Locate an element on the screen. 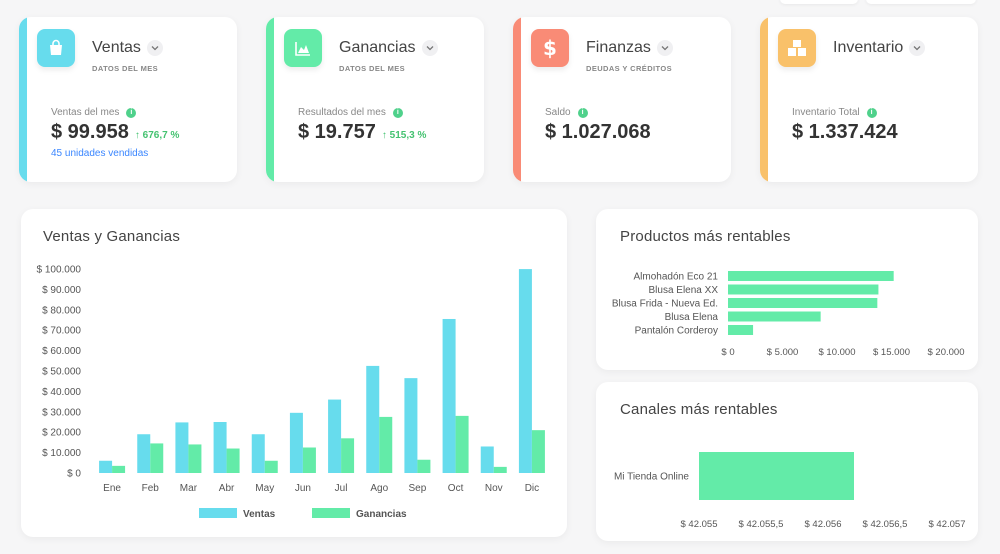 The image size is (1000, 554). x-tick-label: $ 5.000 is located at coordinates (783, 352).